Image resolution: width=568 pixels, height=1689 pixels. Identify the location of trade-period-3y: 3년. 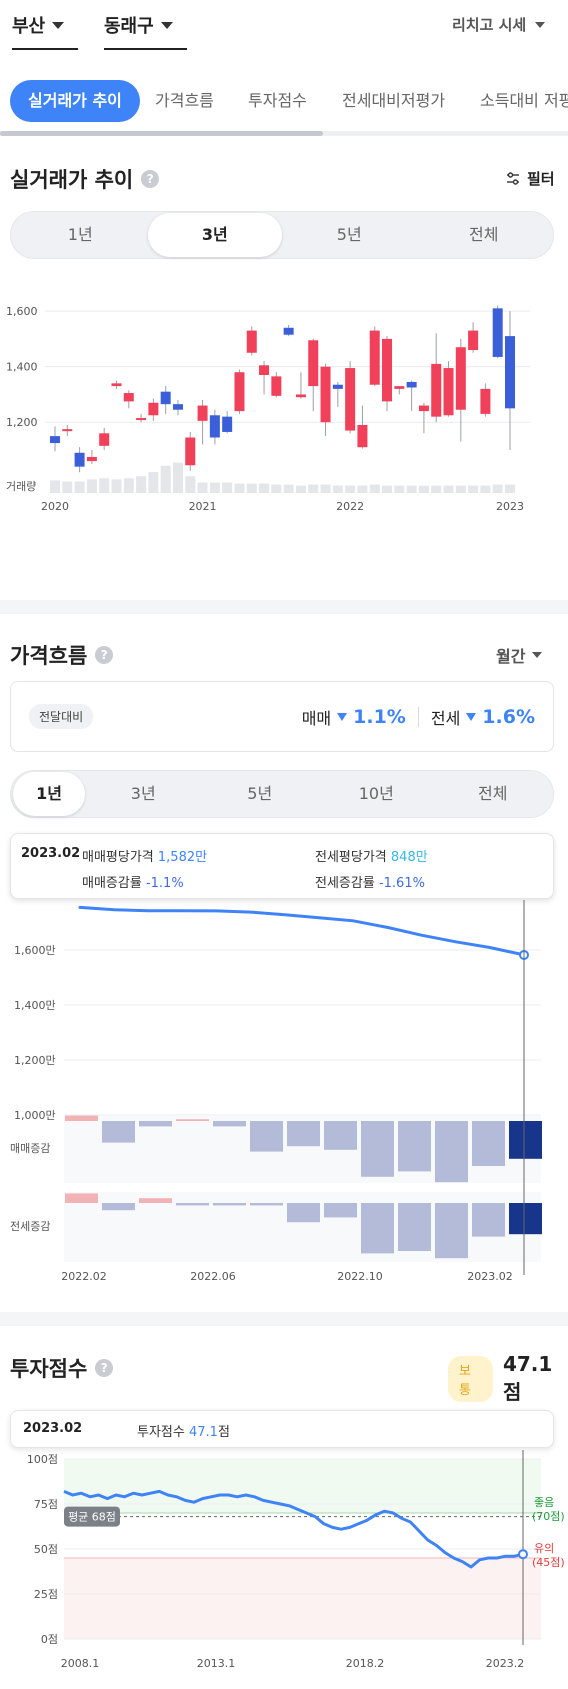
(214, 235).